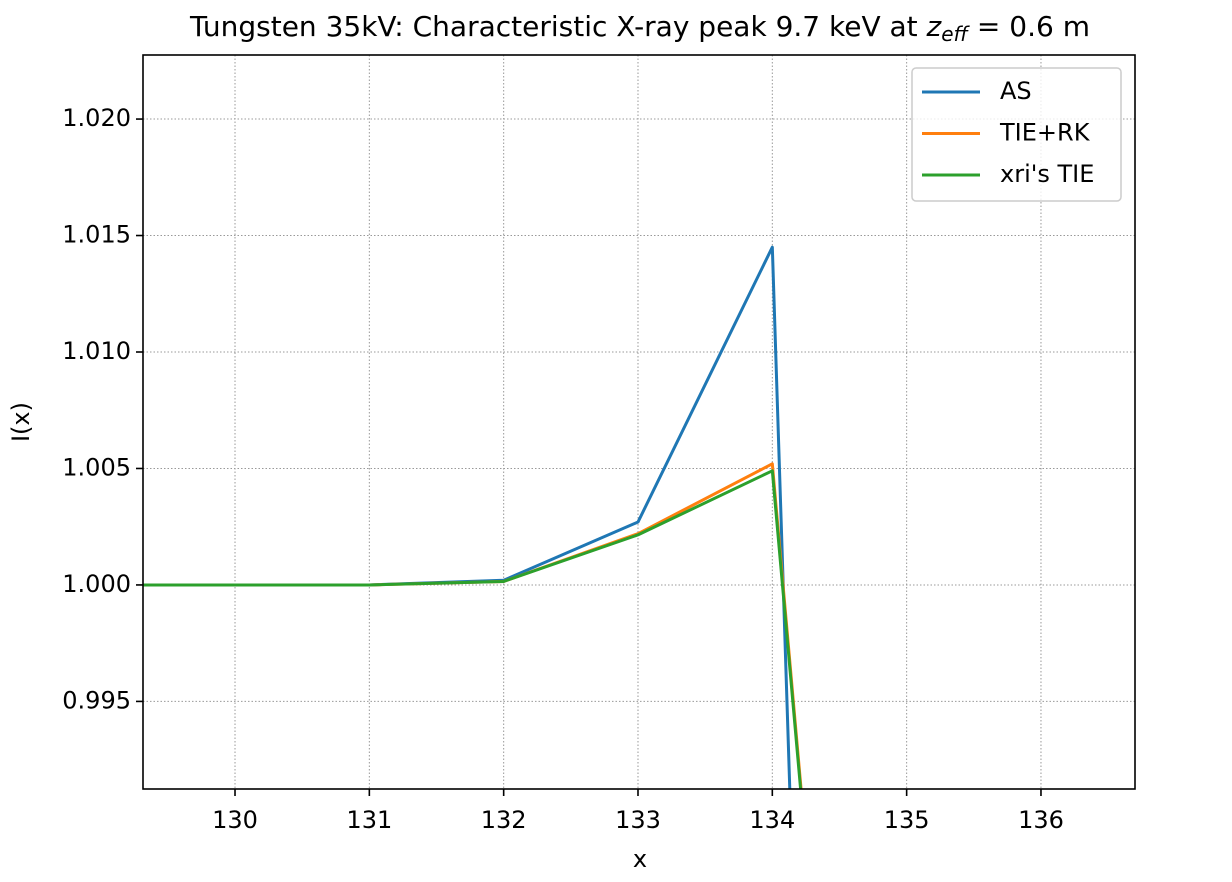  What do you see at coordinates (96, 351) in the screenshot?
I see `y-tick-label: 1.010` at bounding box center [96, 351].